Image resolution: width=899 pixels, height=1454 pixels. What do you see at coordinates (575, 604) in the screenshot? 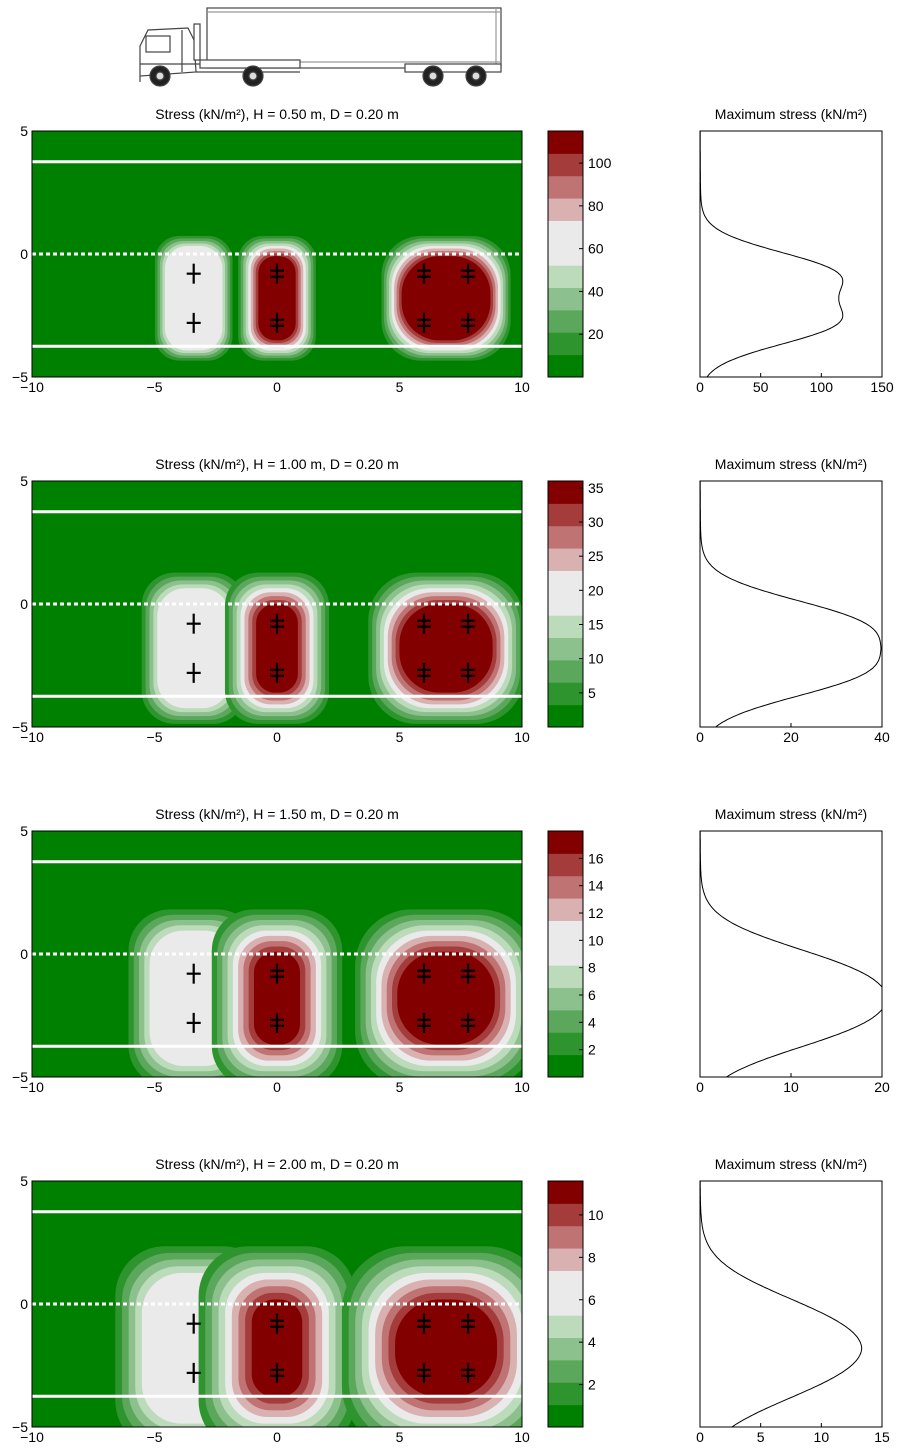
I see `colorbar: 5 10 15 20 25 30 35` at bounding box center [575, 604].